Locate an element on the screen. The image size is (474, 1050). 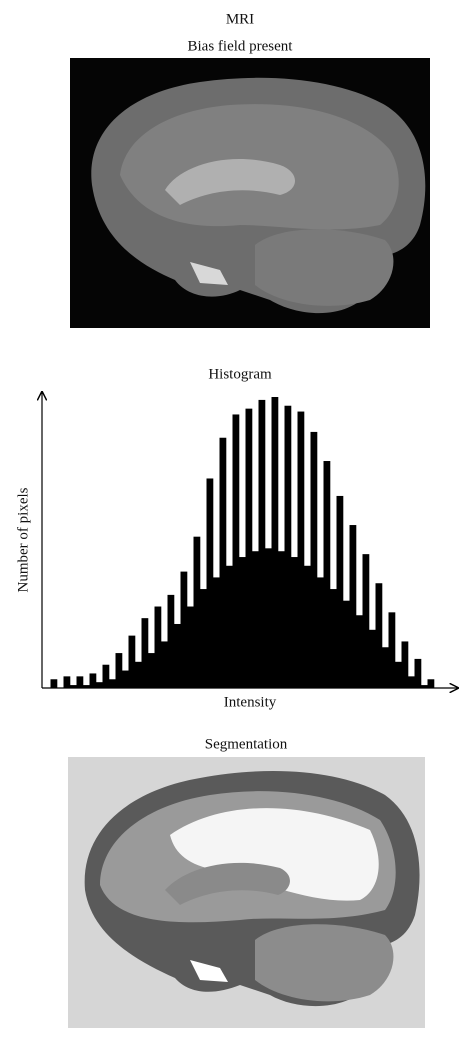
chart-title: Histogram is located at coordinates (240, 374).